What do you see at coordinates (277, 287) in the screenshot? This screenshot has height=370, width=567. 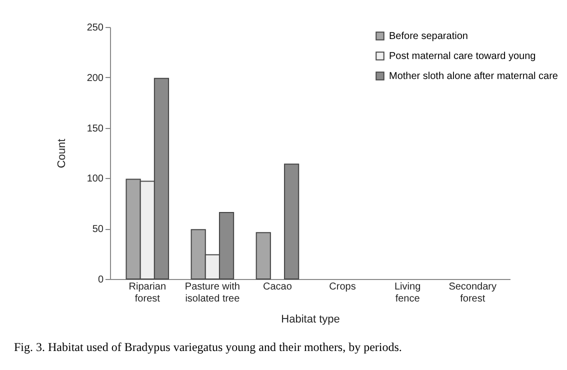 I see `x-tick-label: Cacao` at bounding box center [277, 287].